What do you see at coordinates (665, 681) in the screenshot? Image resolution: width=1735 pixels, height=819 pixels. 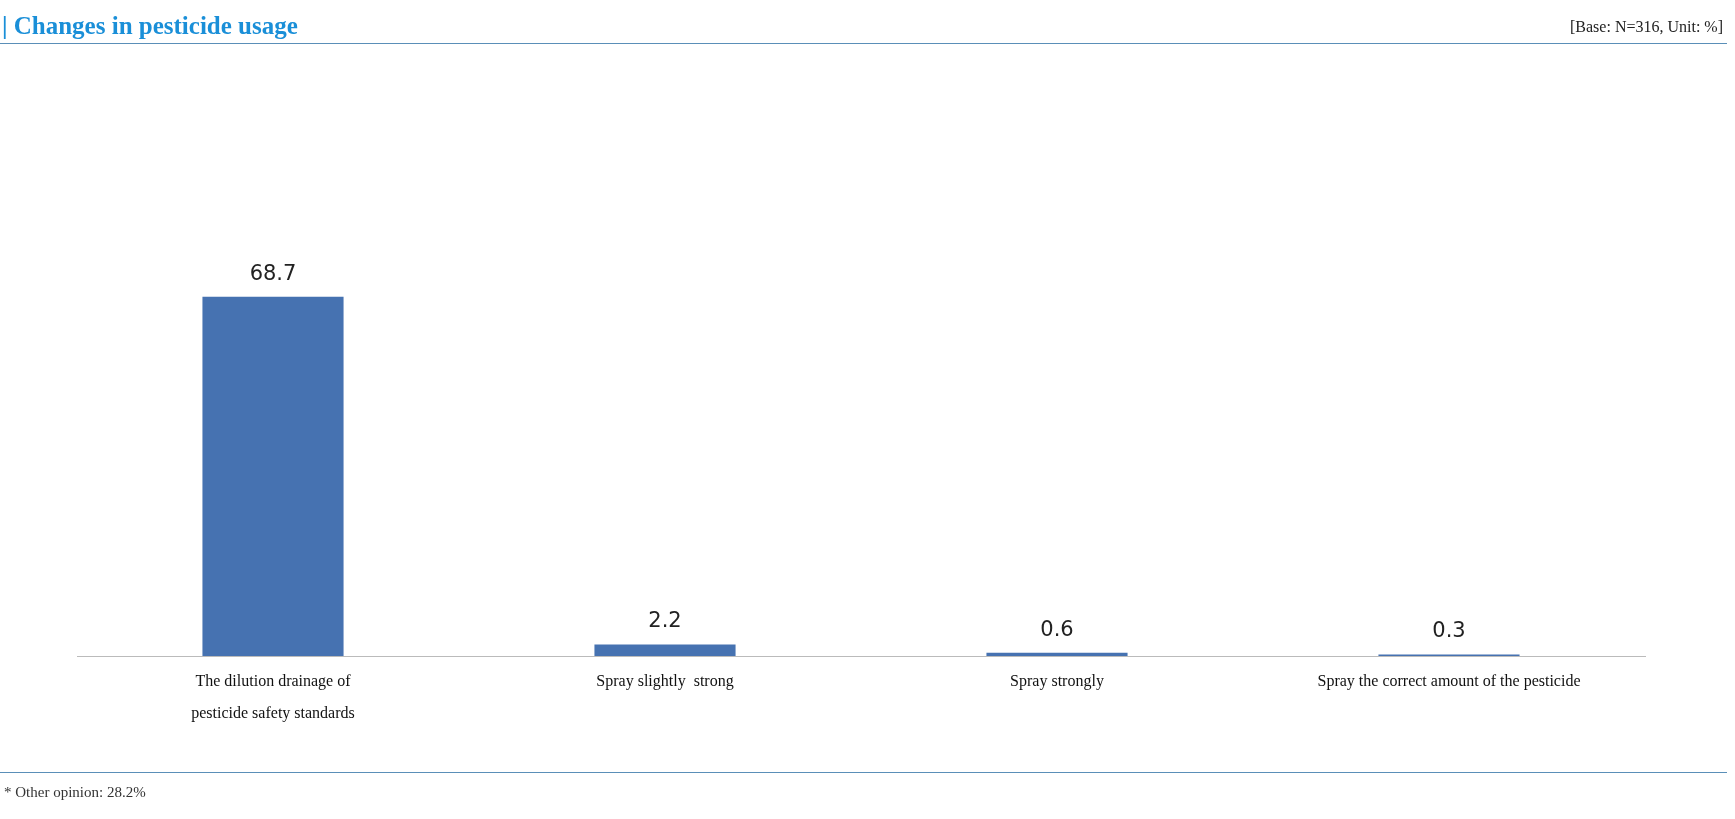 I see `x-tick-label: Spray slightly strong` at bounding box center [665, 681].